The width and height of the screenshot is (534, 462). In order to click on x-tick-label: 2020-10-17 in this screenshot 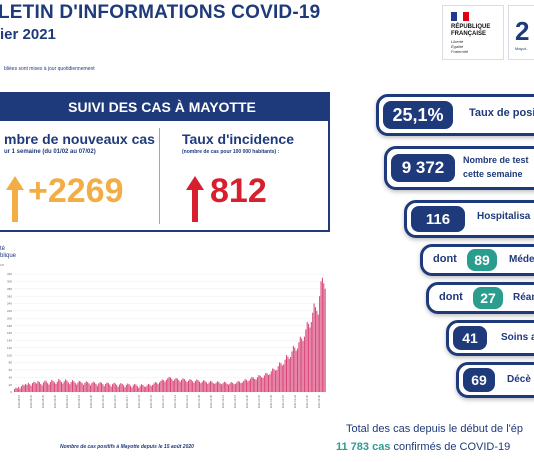, I will do `click(127, 401)`.